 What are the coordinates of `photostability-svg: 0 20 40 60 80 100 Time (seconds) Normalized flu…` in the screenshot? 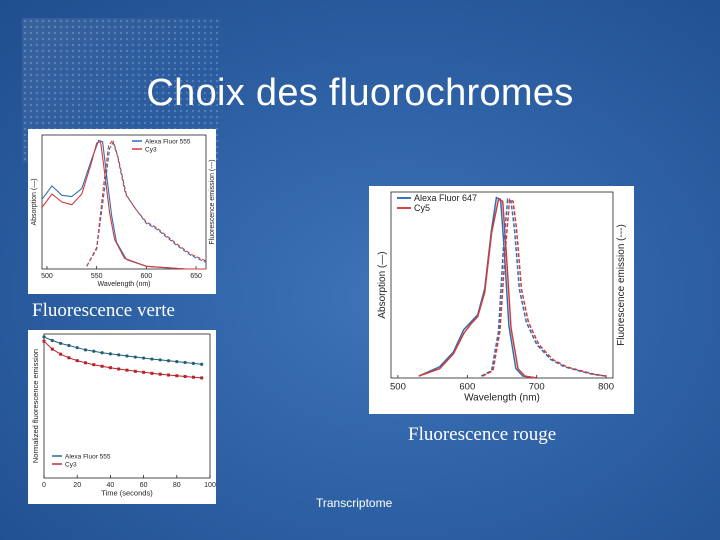 It's located at (123, 415).